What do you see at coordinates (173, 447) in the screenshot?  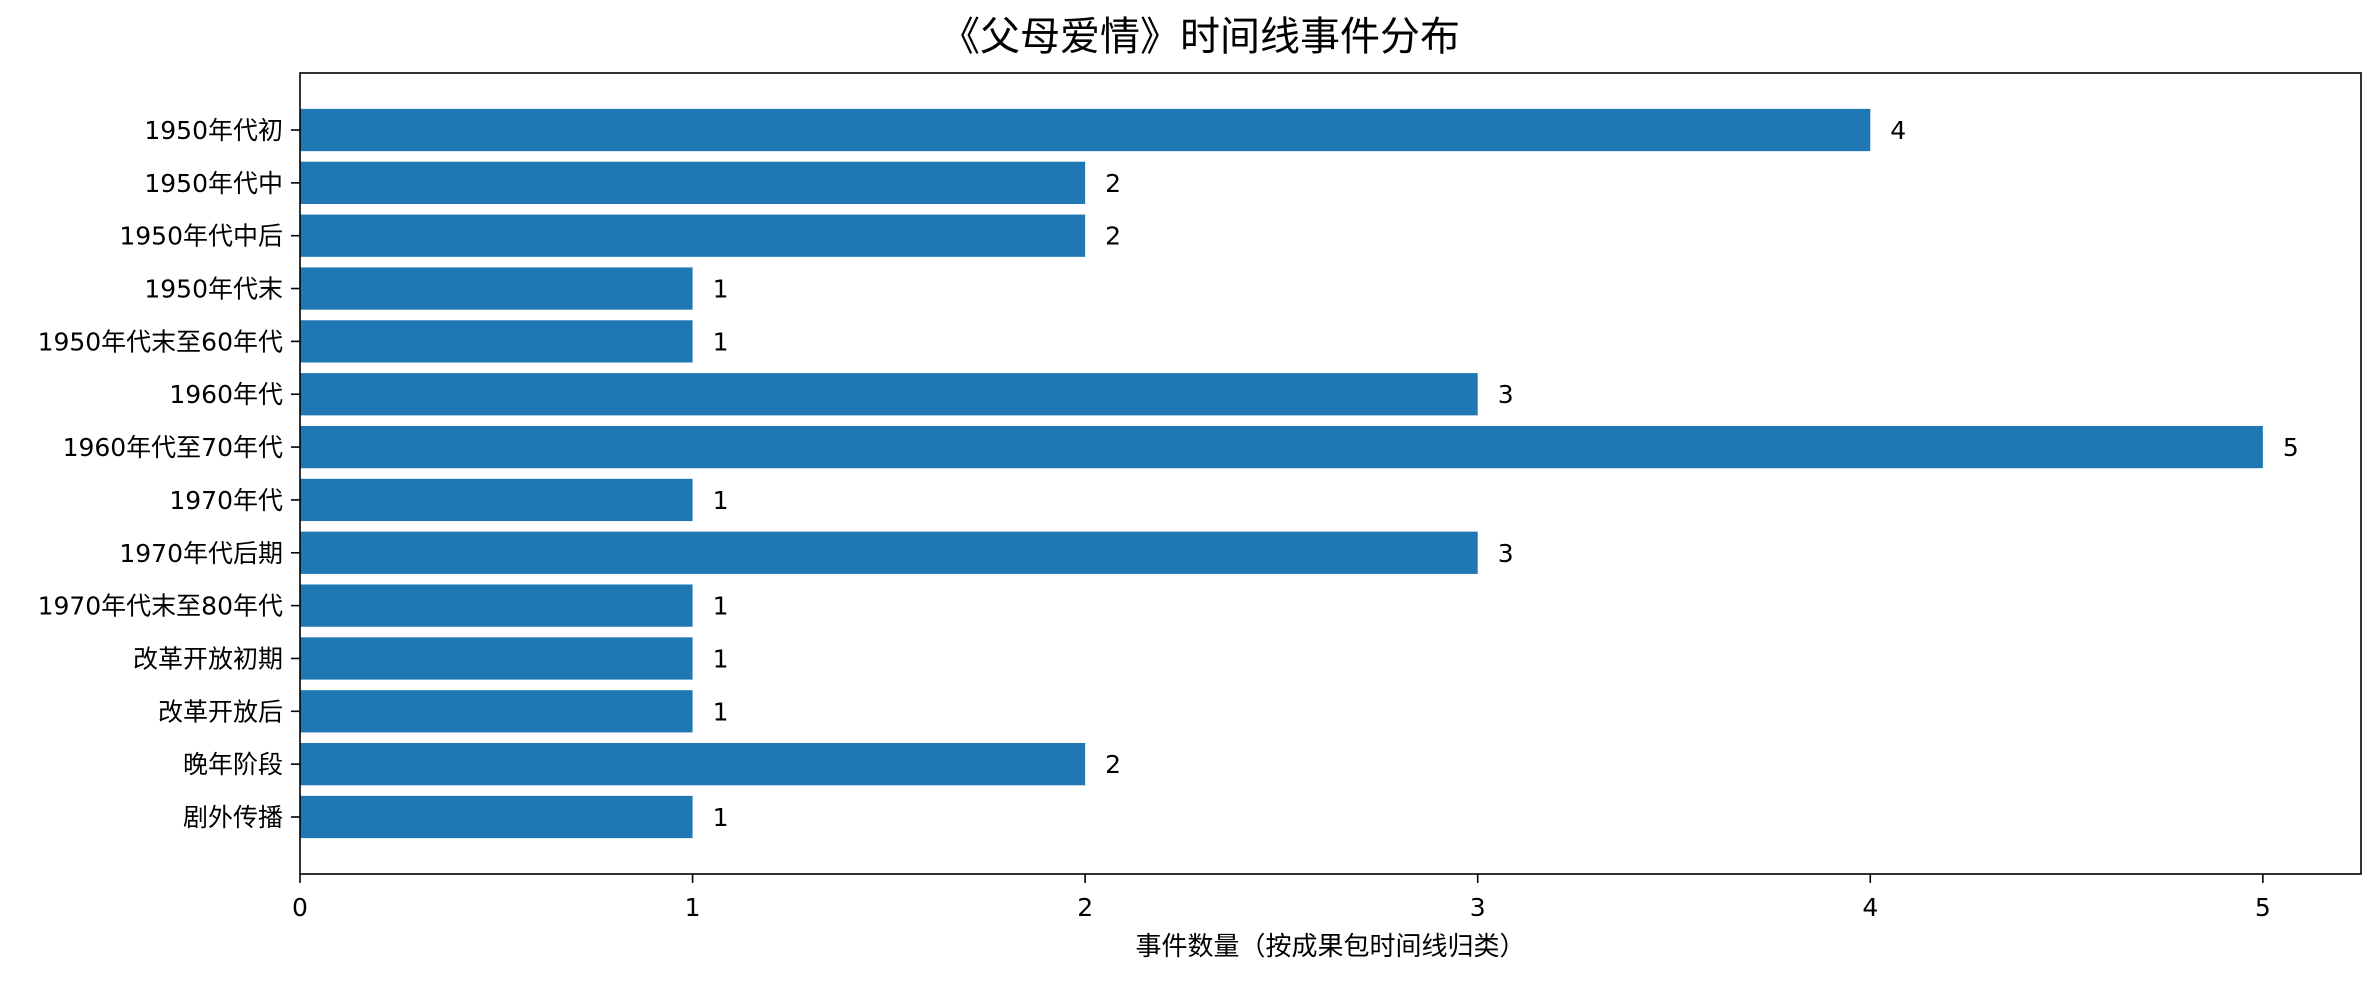 I see `y-tick-label: 1960年代至70年代` at bounding box center [173, 447].